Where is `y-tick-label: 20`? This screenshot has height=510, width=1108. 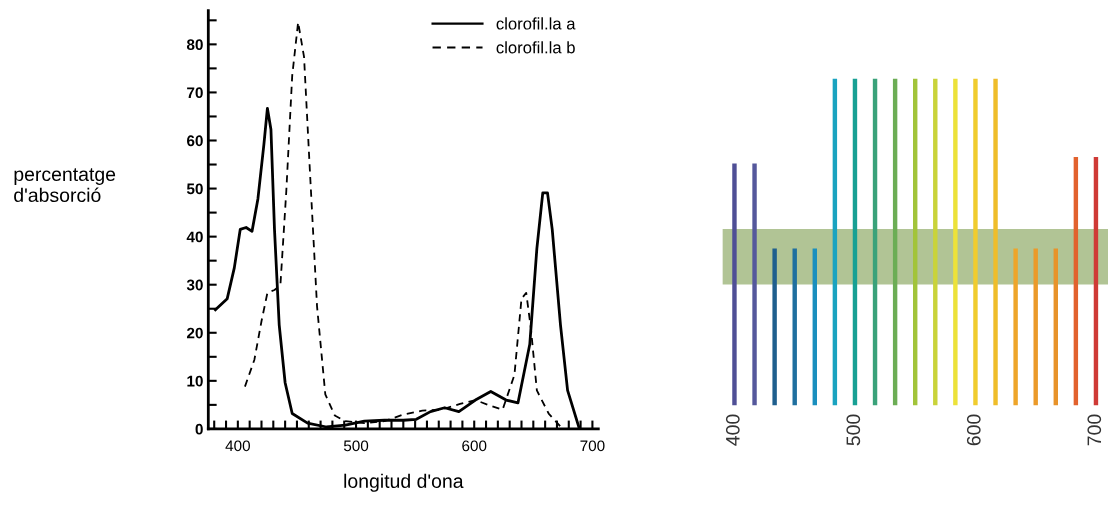
y-tick-label: 20 is located at coordinates (194, 333).